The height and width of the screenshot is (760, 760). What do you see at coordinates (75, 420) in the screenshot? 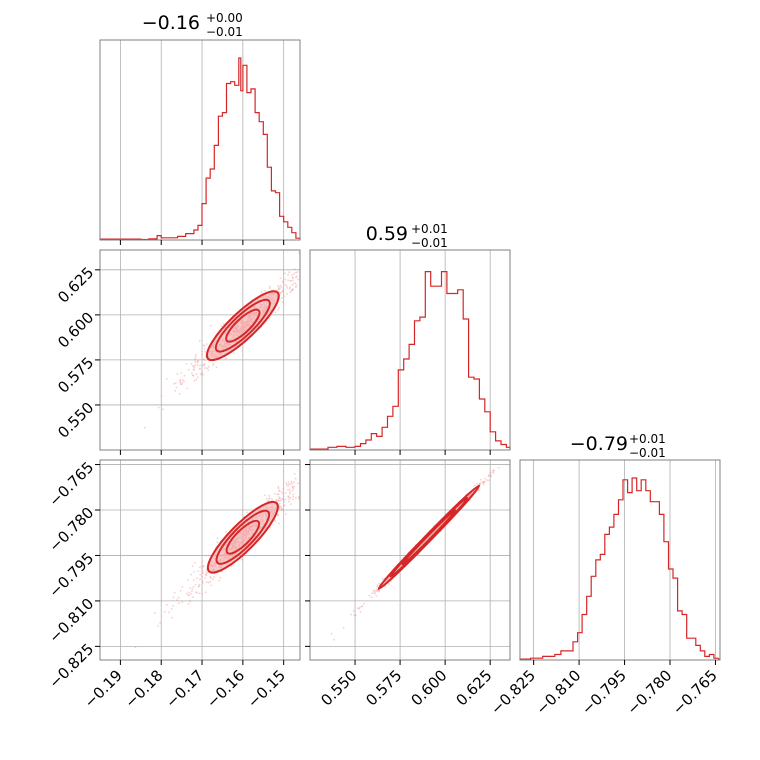
I see `y-tick-label: 0.550` at bounding box center [75, 420].